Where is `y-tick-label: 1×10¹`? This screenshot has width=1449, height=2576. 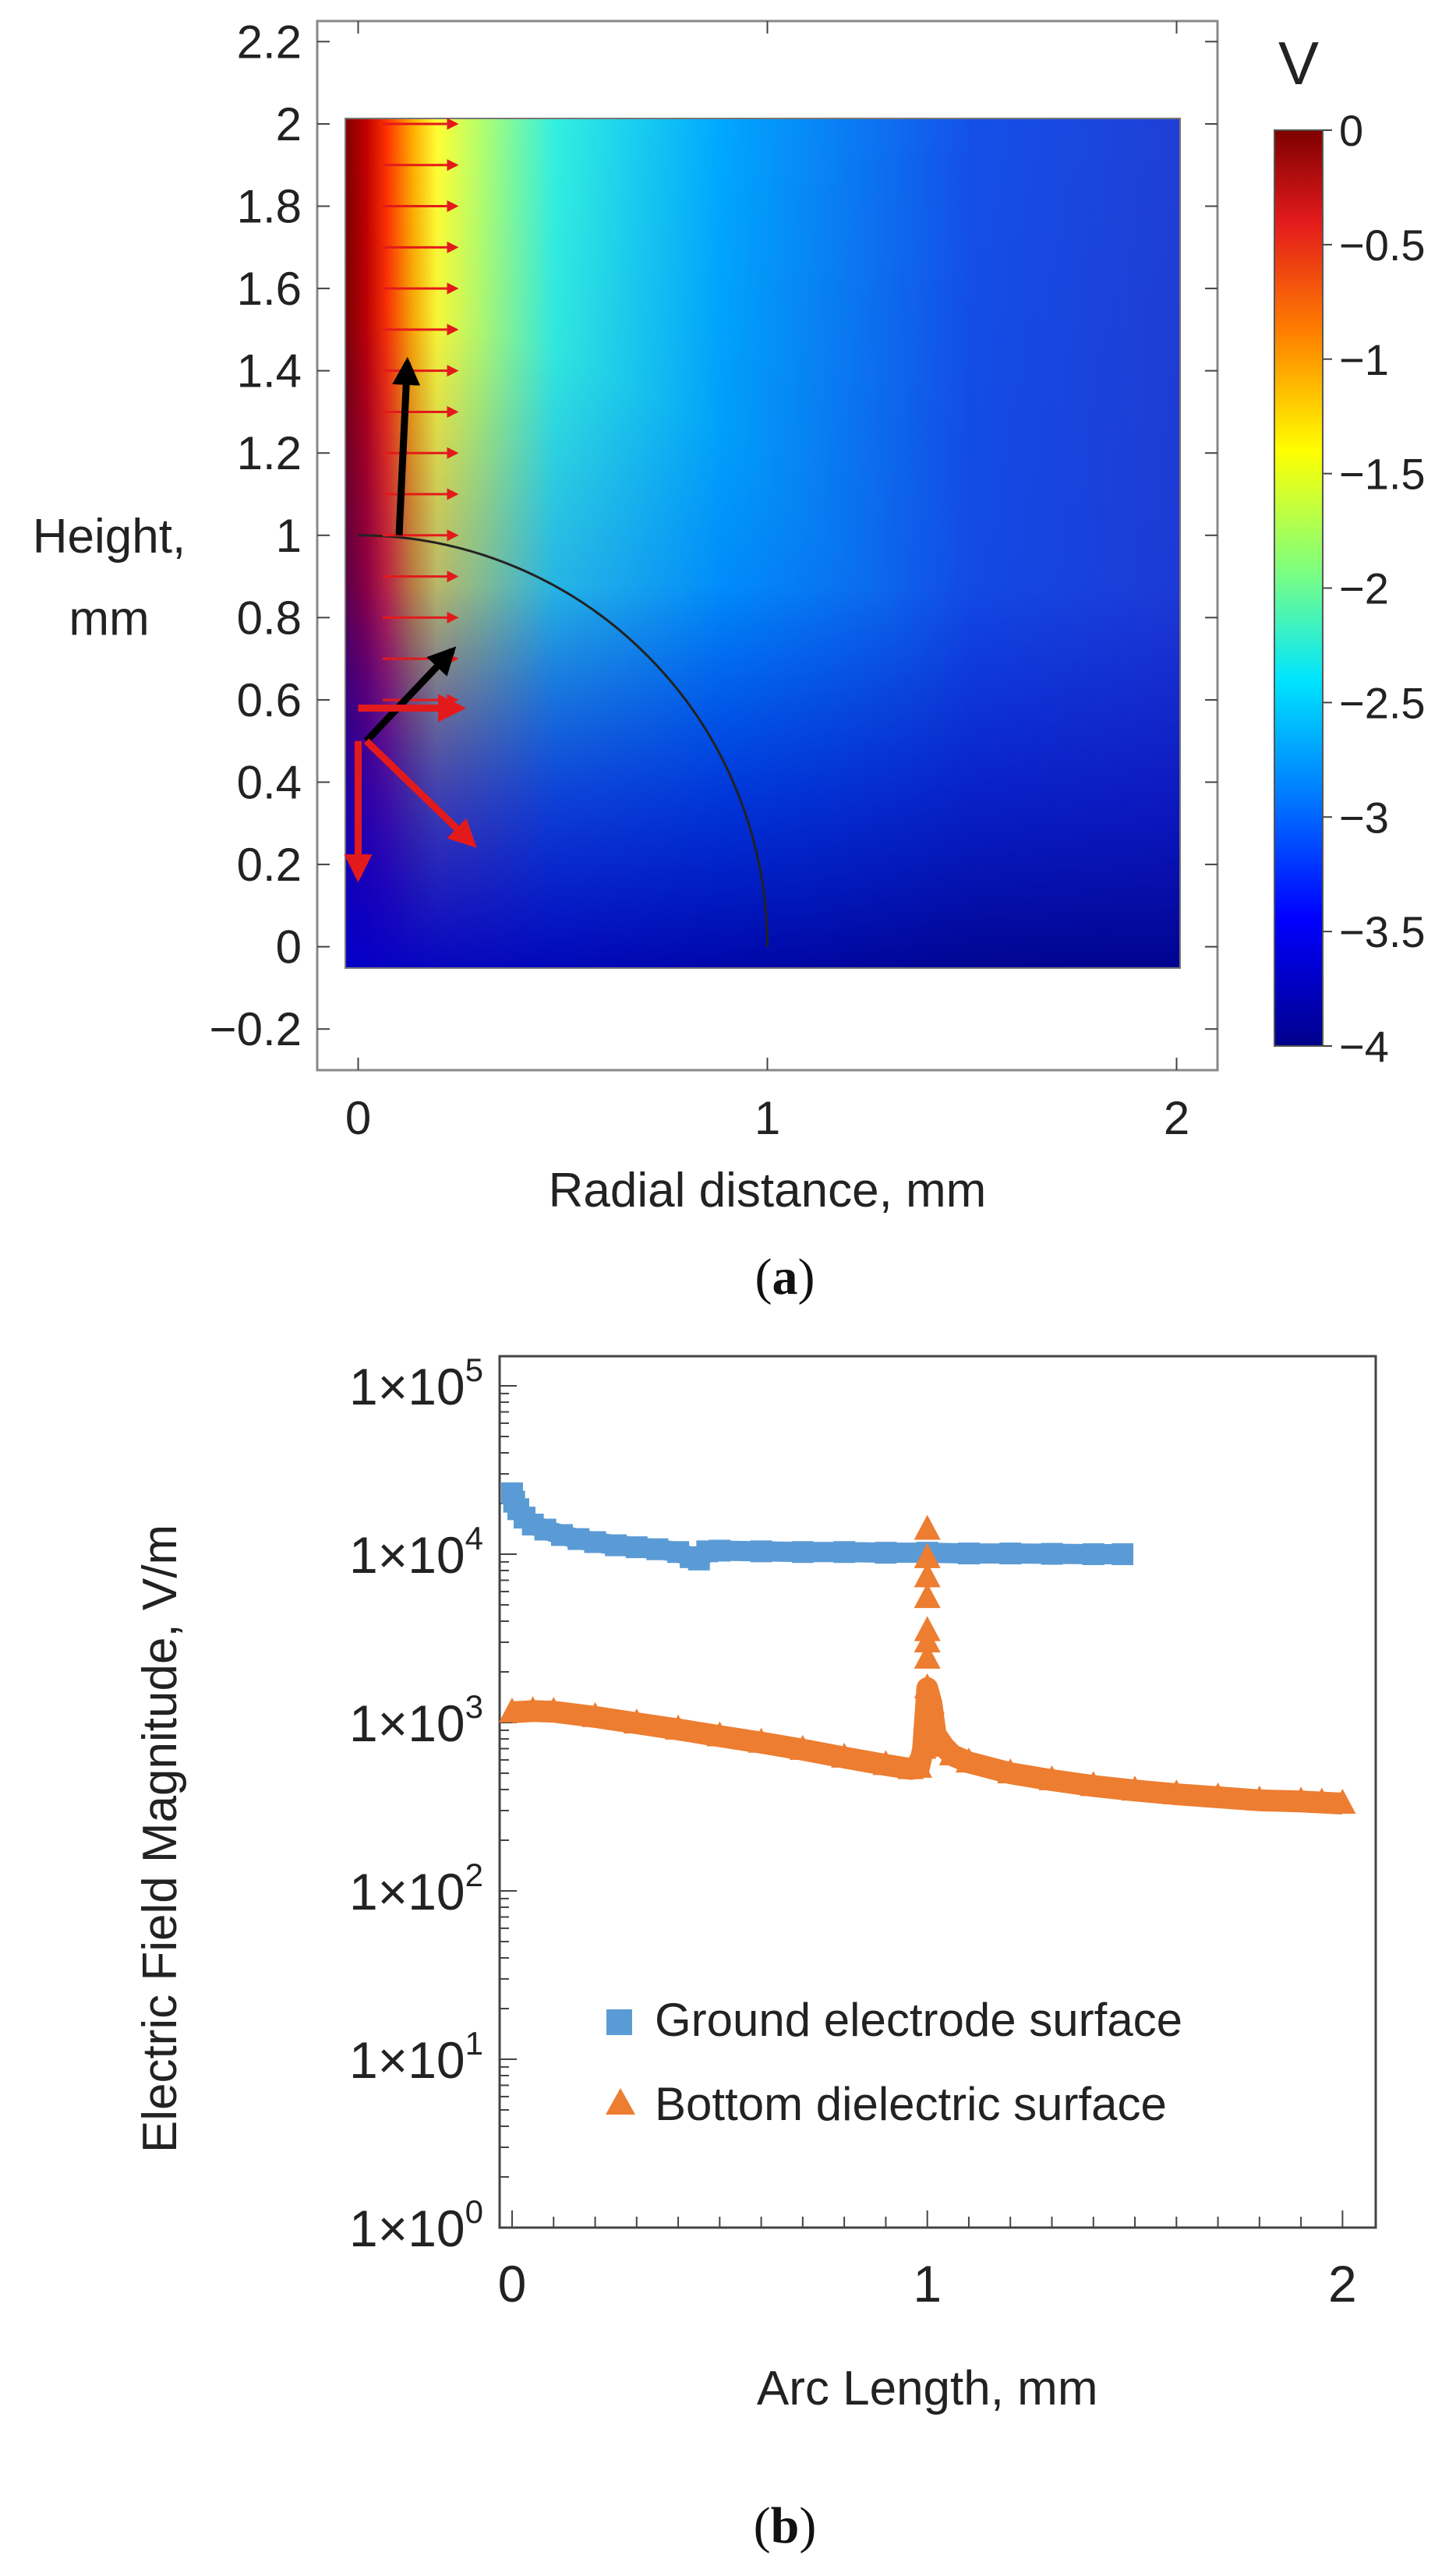
y-tick-label: 1×10¹ is located at coordinates (416, 2057).